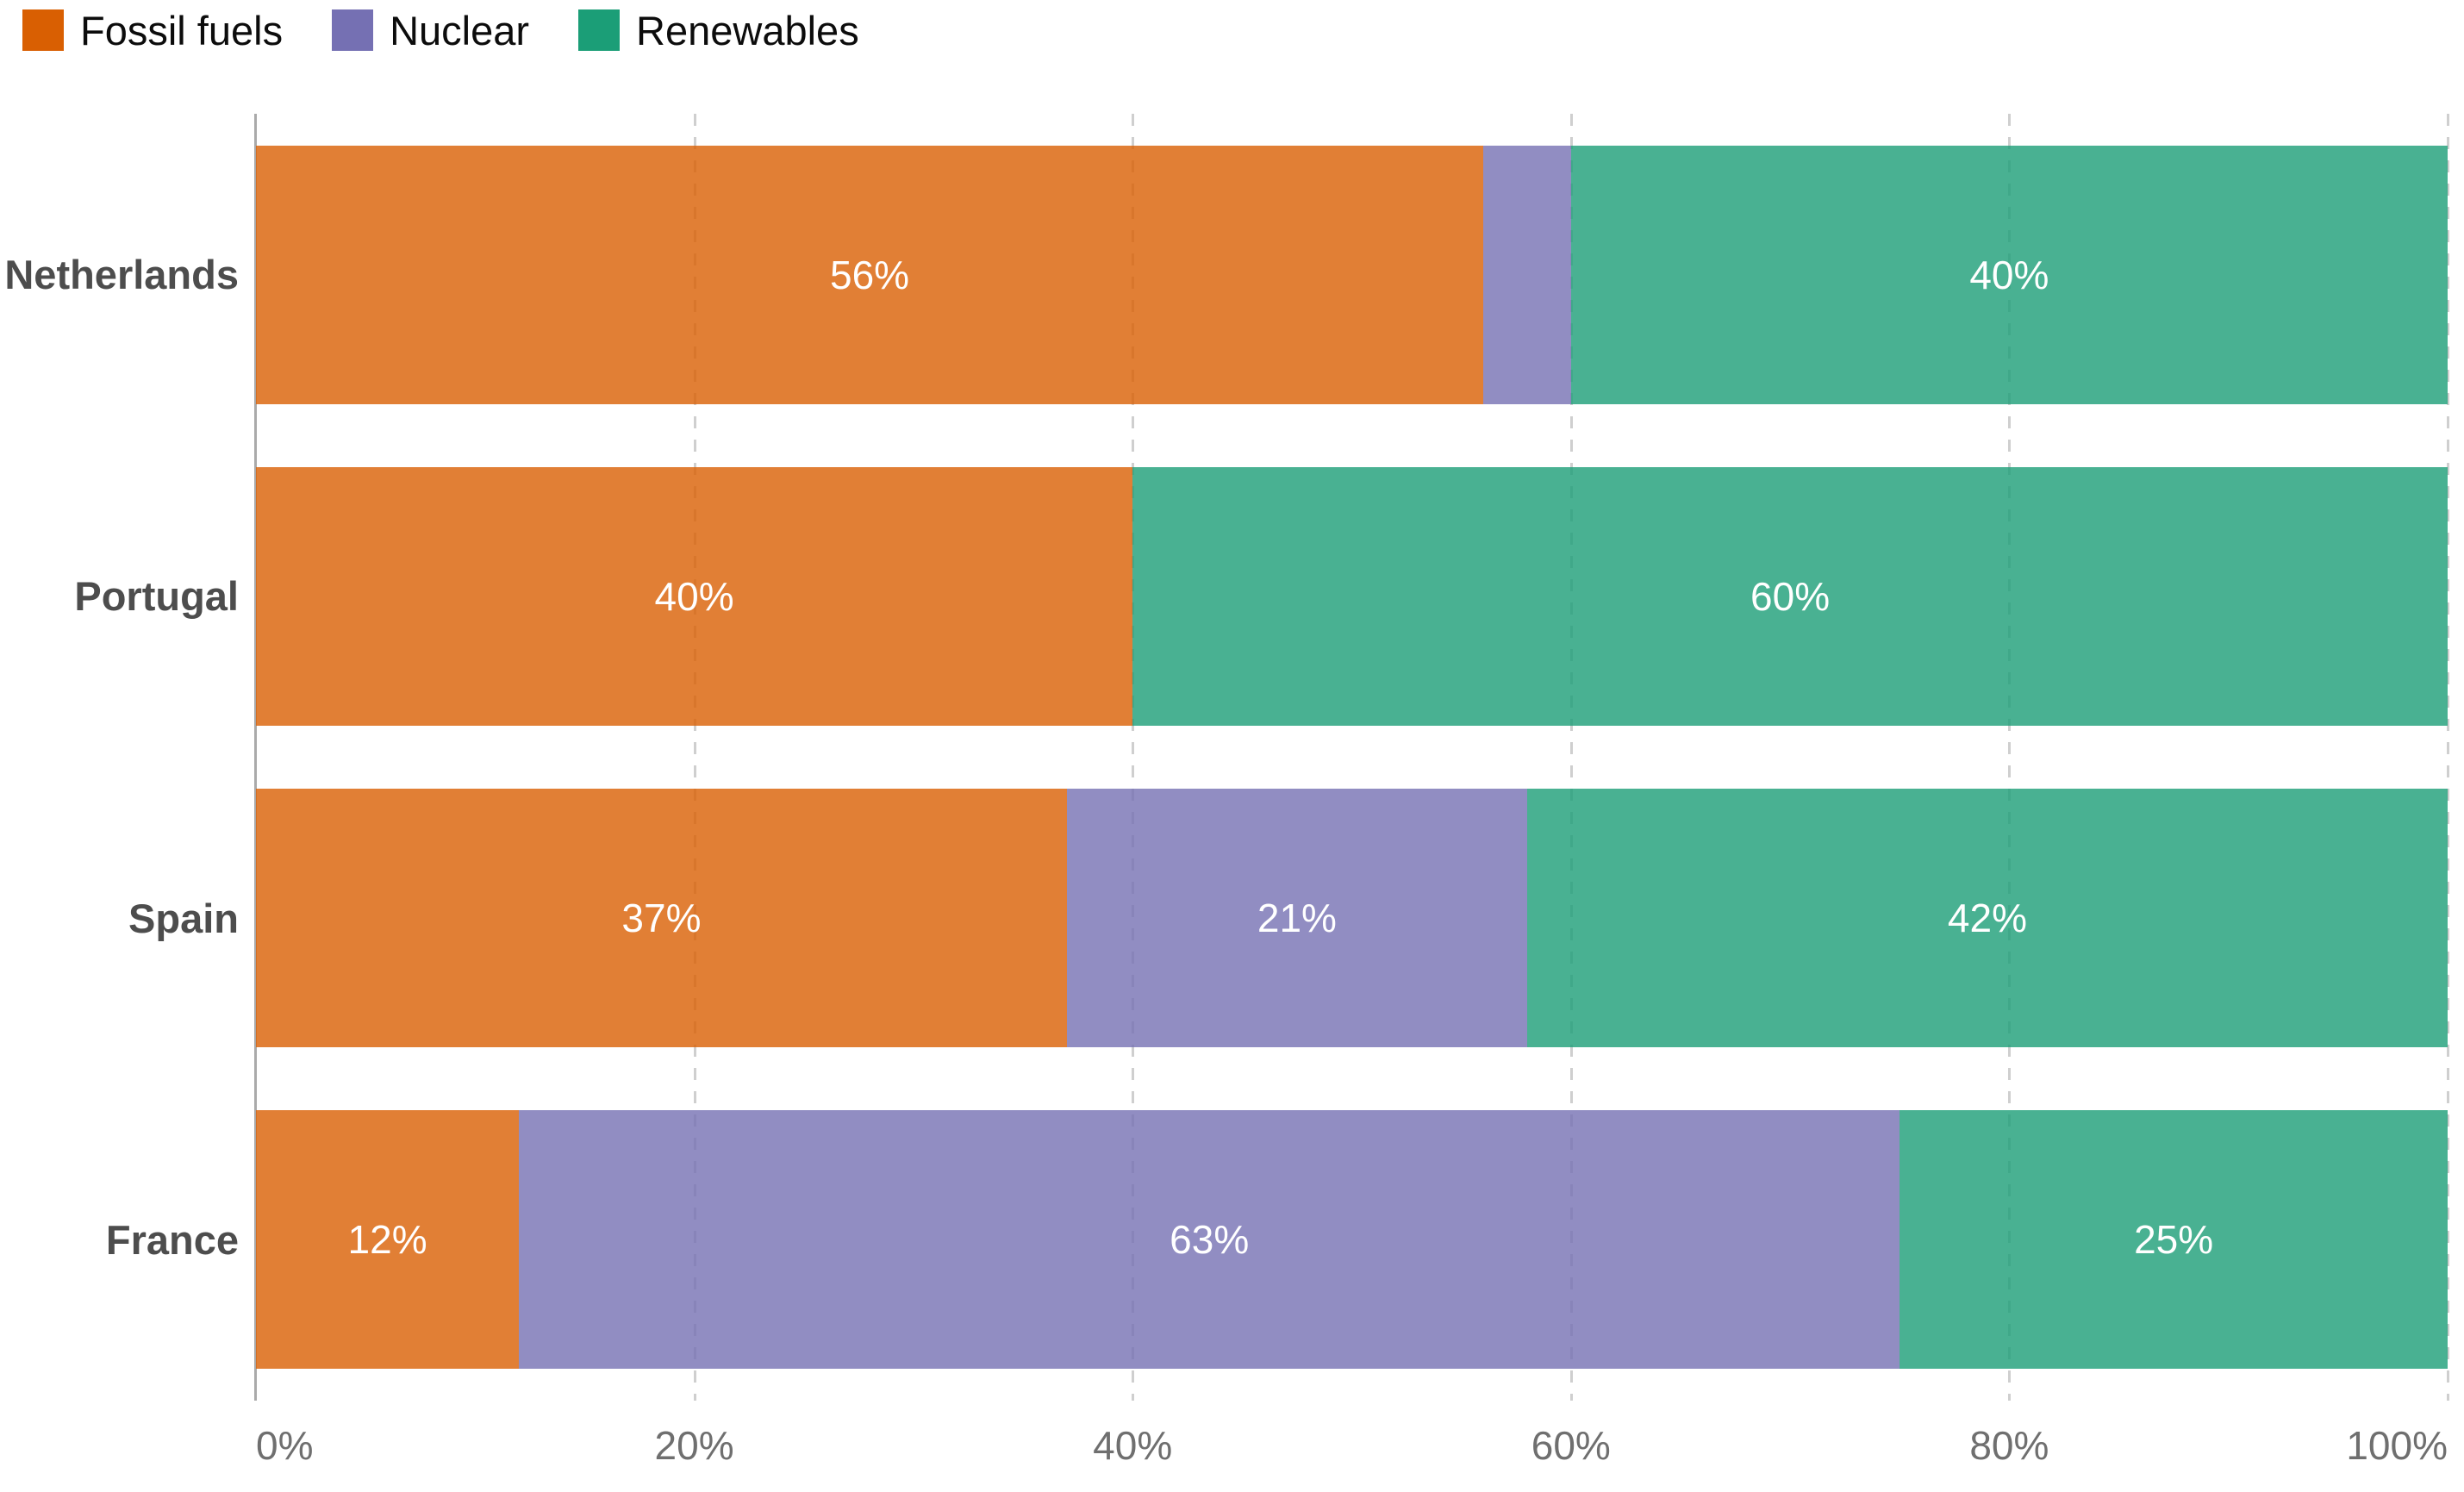  Describe the element at coordinates (172, 1239) in the screenshot. I see `category-label-france: France` at that location.